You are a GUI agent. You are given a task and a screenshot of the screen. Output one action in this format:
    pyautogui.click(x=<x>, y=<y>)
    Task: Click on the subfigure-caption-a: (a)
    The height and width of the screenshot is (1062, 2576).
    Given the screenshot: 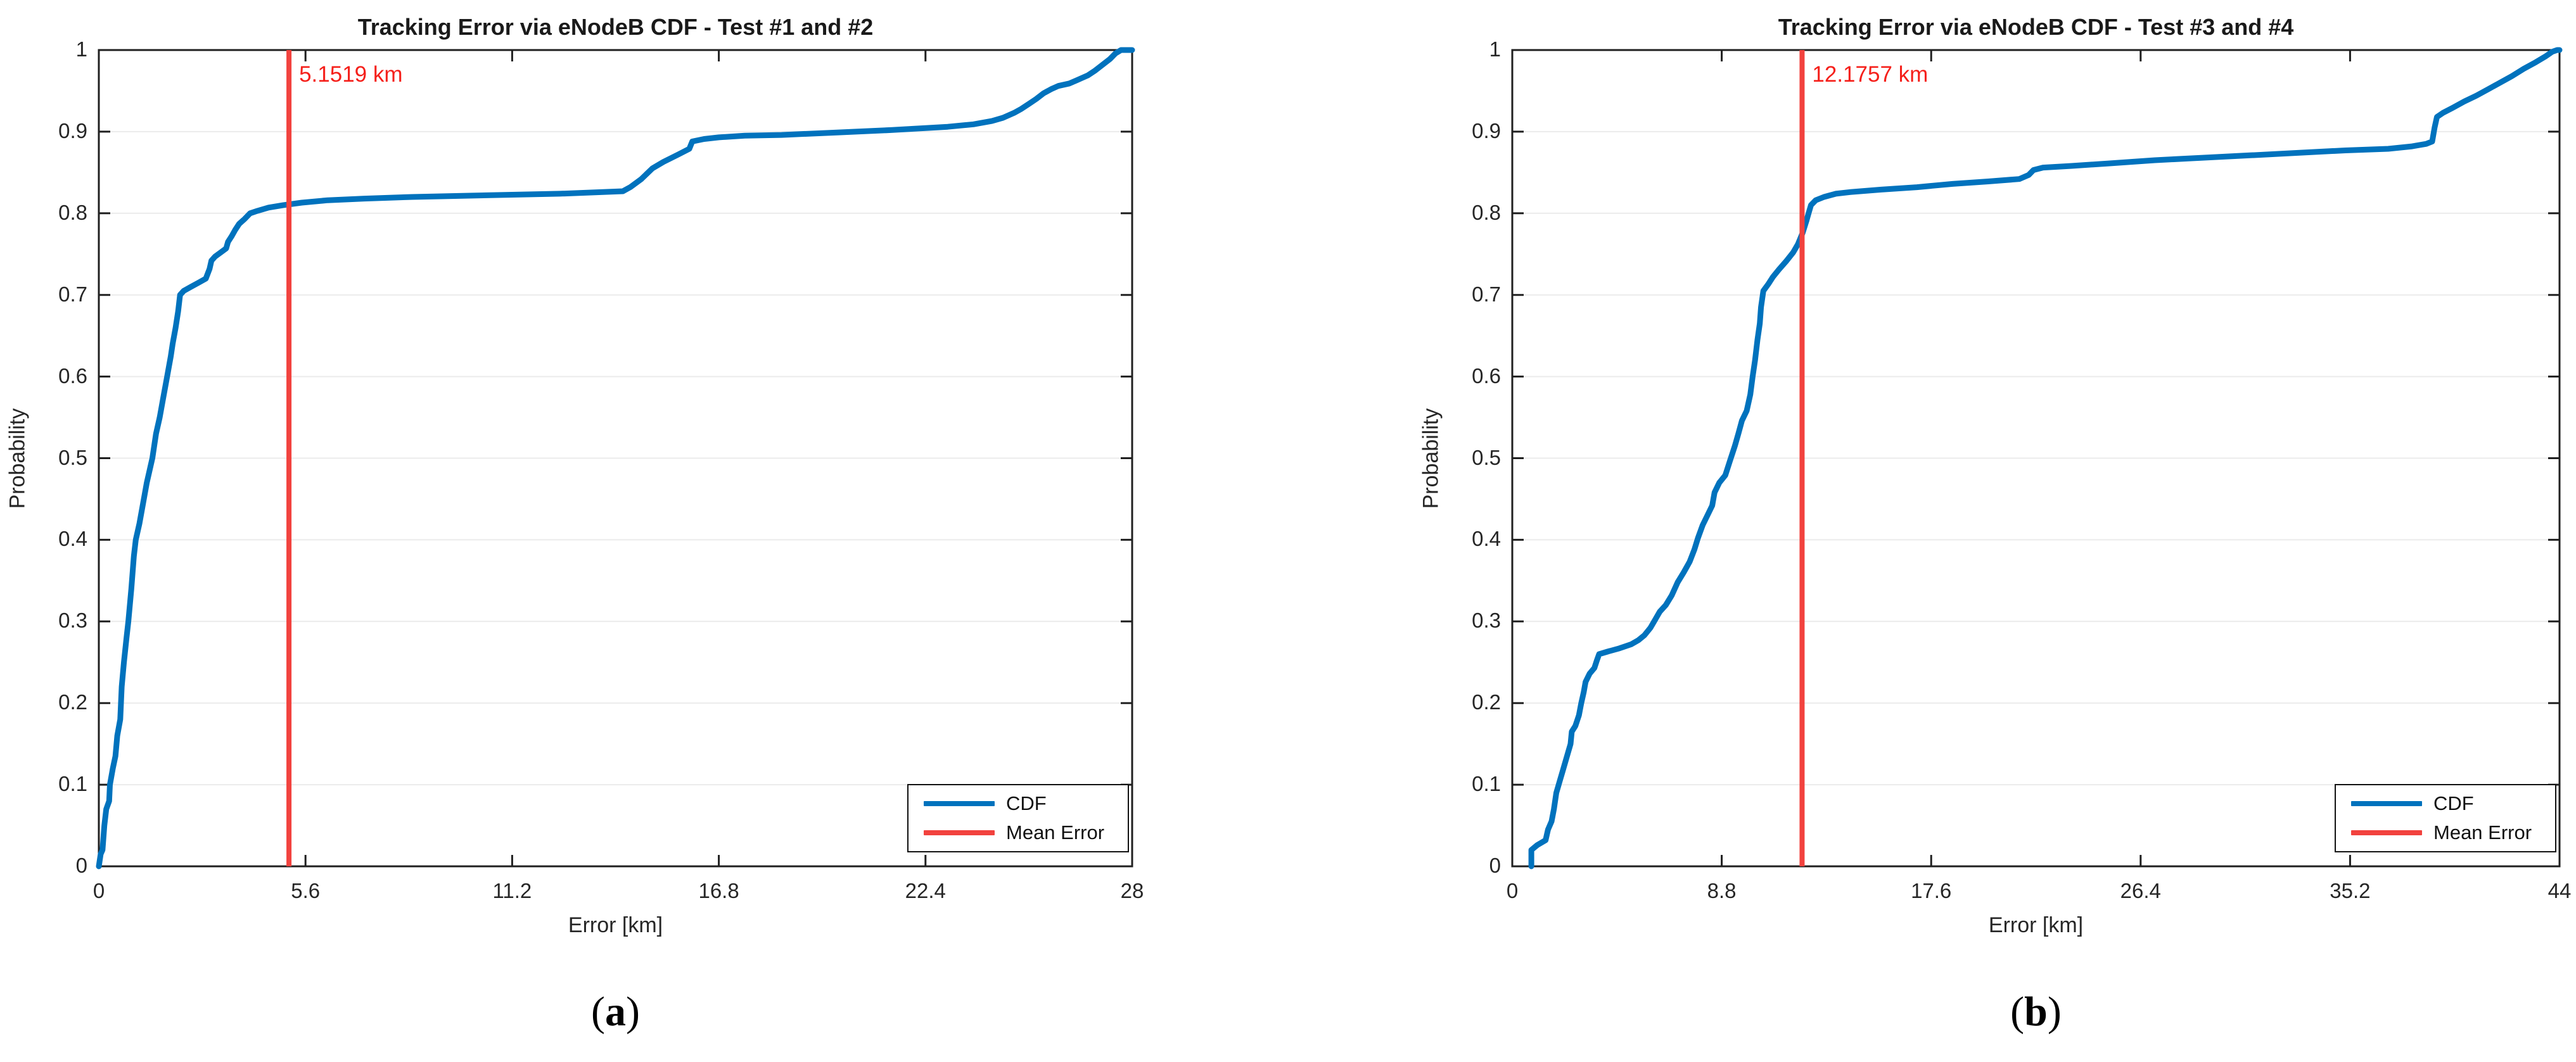 What is the action you would take?
    pyautogui.click(x=615, y=1012)
    